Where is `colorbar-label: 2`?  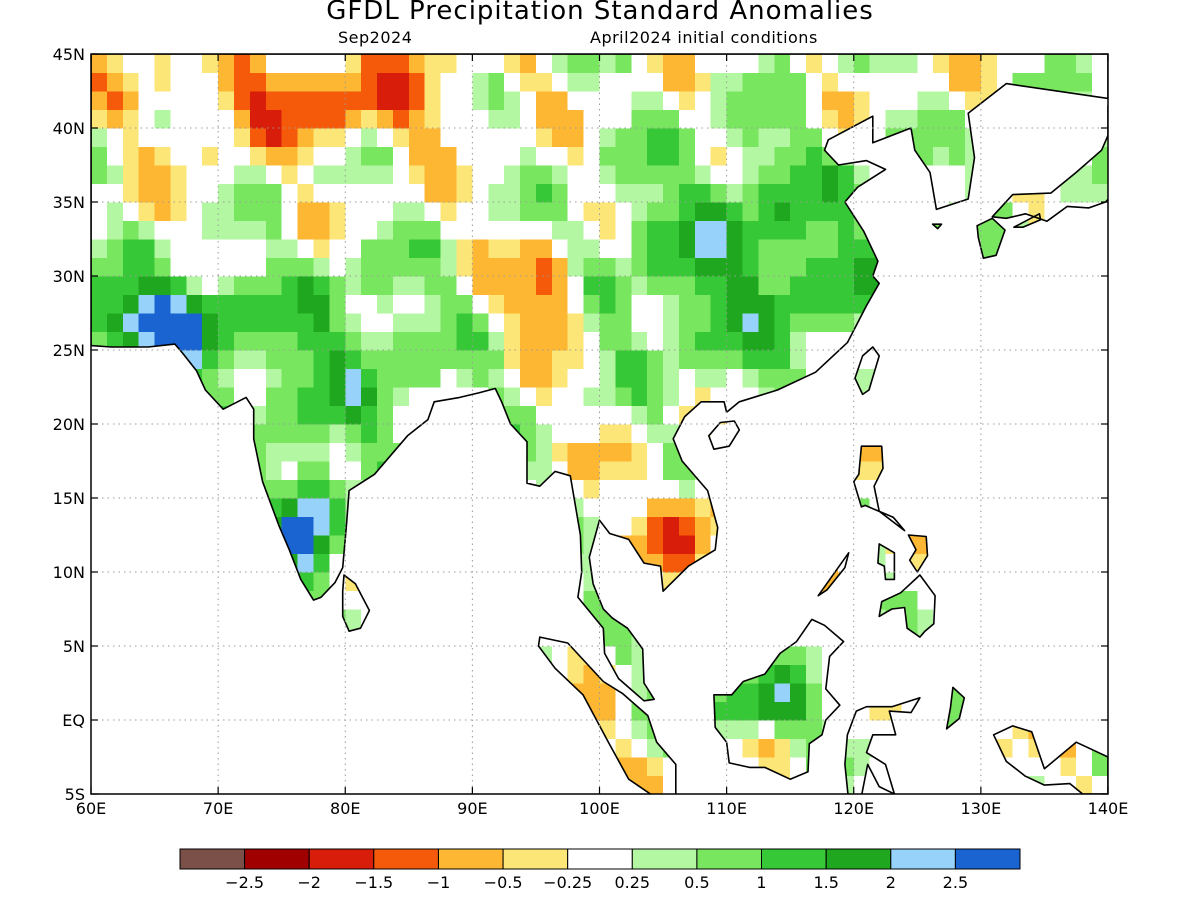 colorbar-label: 2 is located at coordinates (891, 882).